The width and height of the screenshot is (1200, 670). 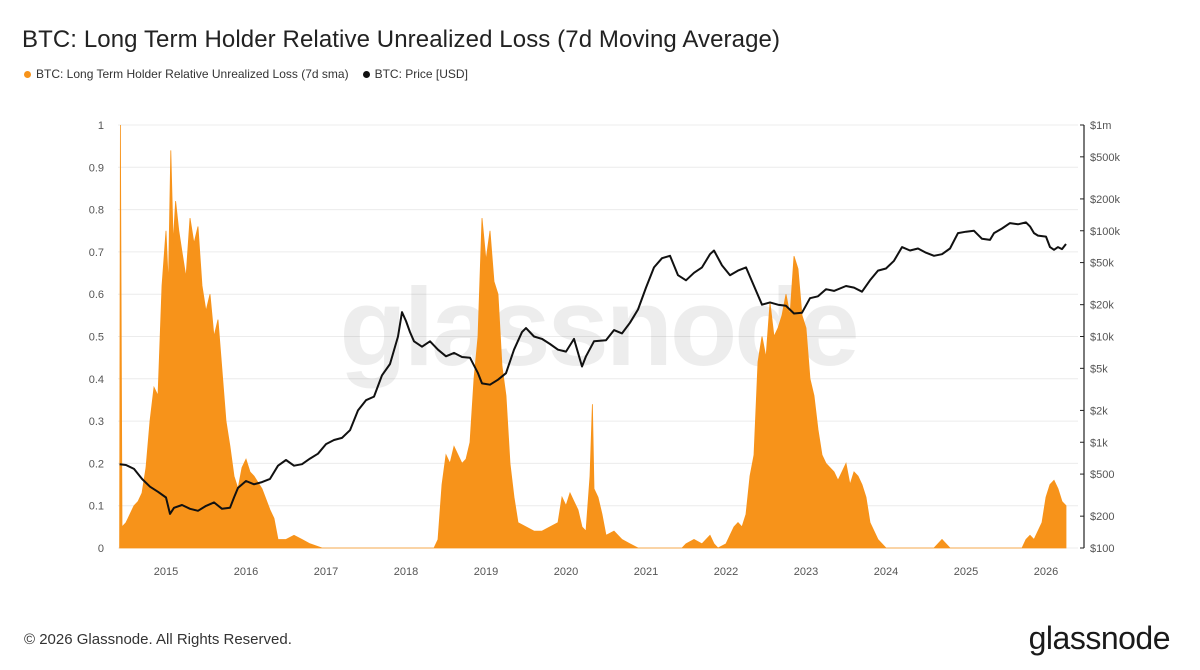 I want to click on brand-logo: glassnode, so click(x=1099, y=638).